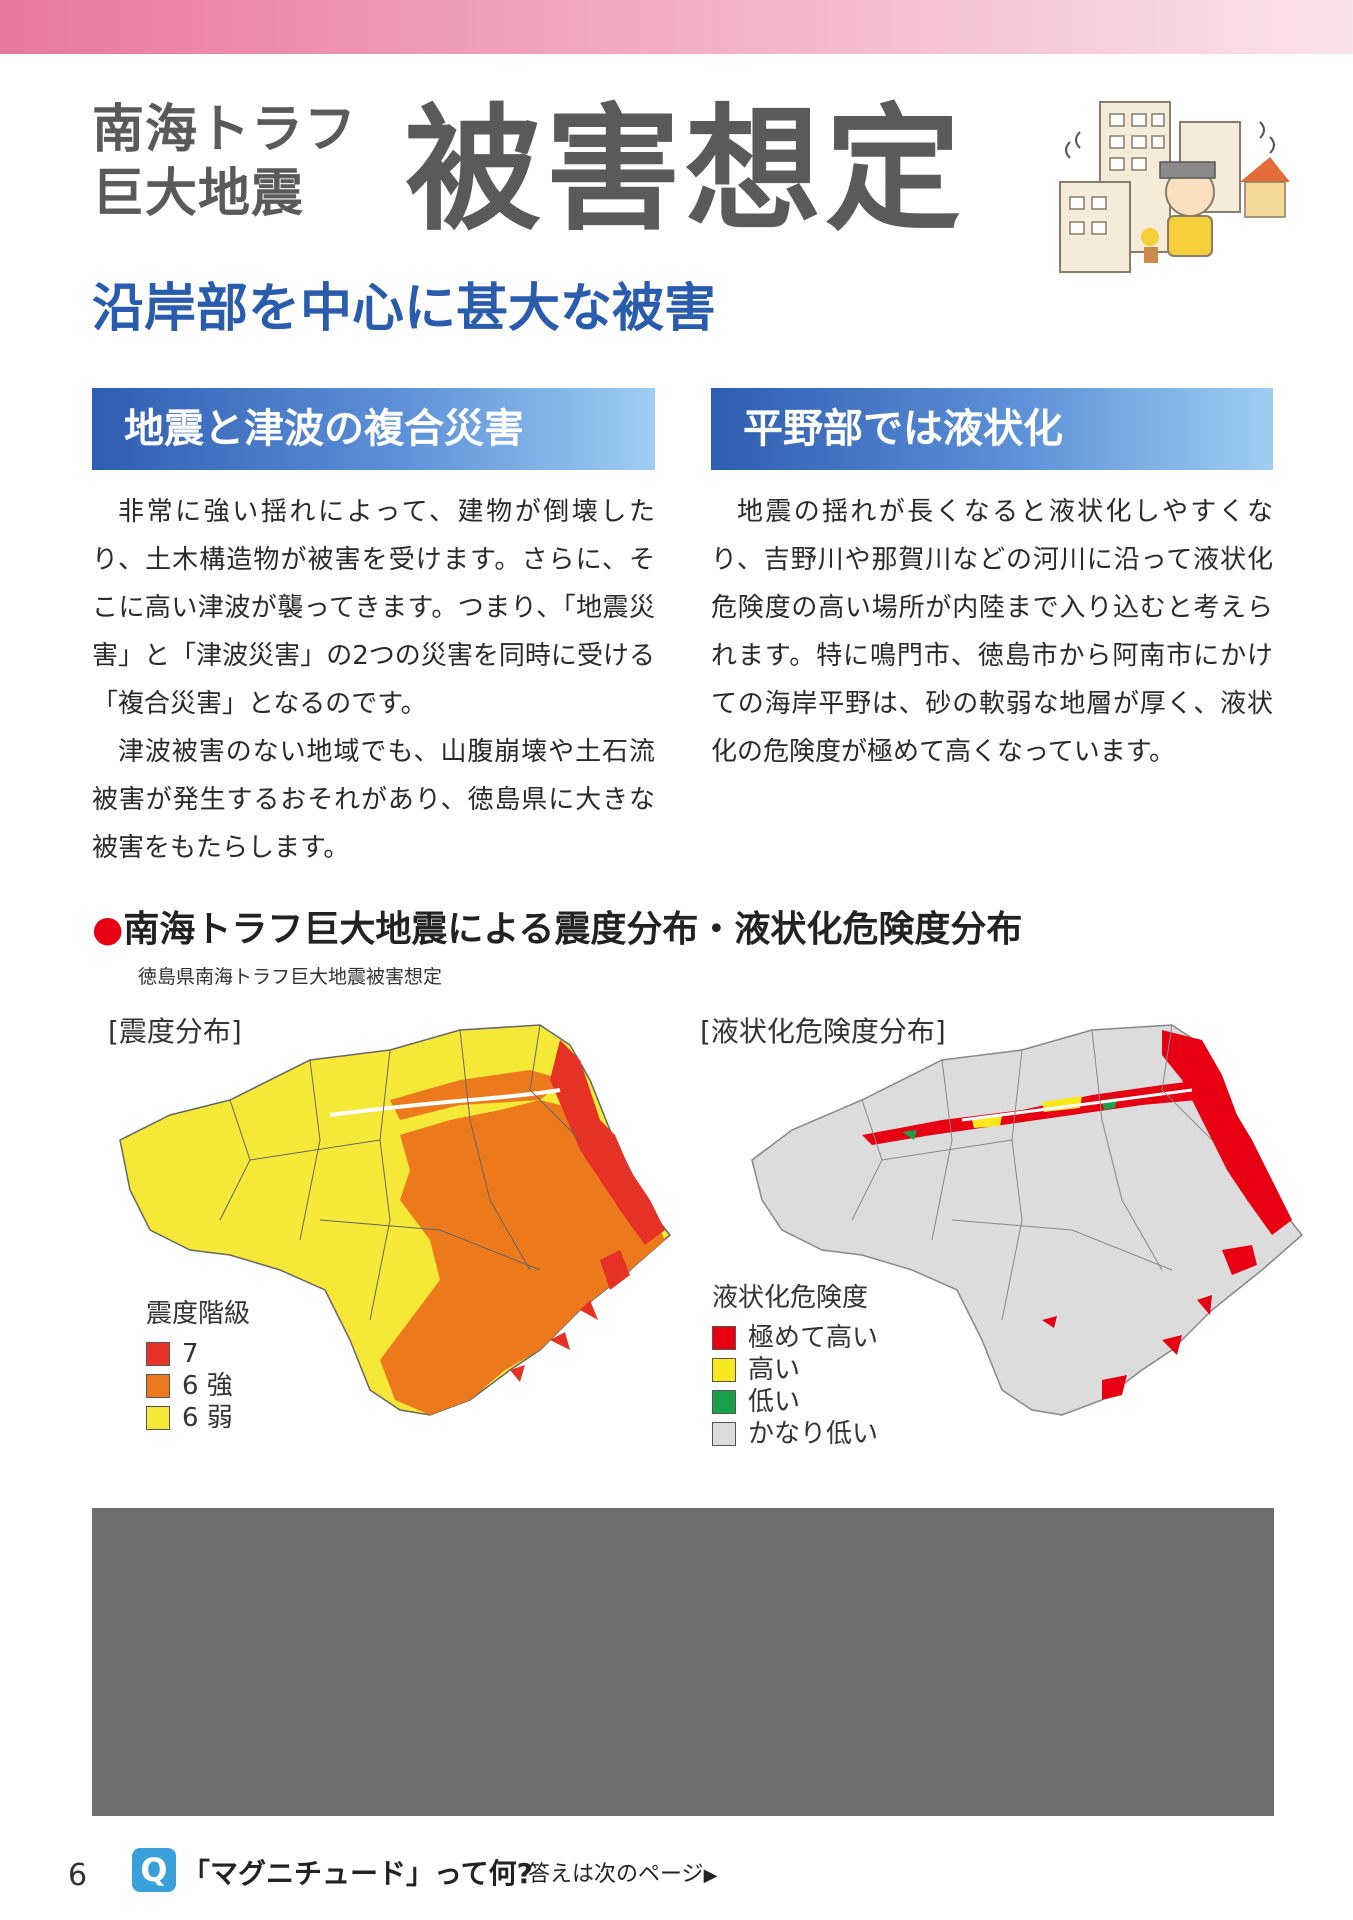 The width and height of the screenshot is (1353, 1920). I want to click on section-heading-earthquake-tsunami: 地震と津波の複合災害, so click(373, 429).